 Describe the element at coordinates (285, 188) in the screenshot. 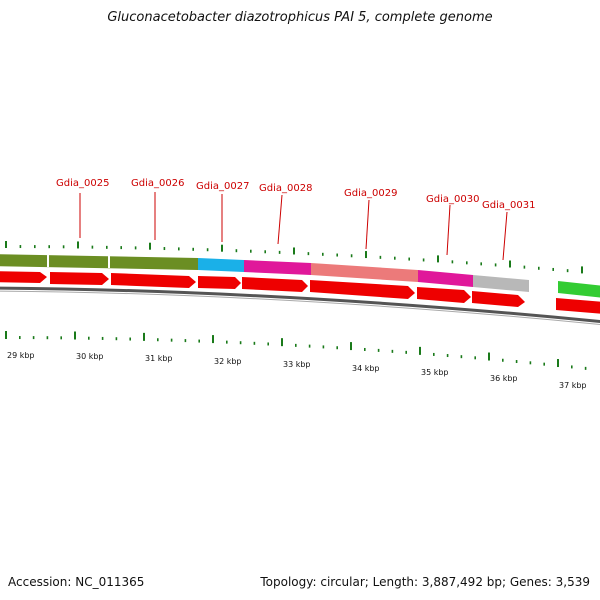

I see `gene-label: Gdia_0028` at that location.